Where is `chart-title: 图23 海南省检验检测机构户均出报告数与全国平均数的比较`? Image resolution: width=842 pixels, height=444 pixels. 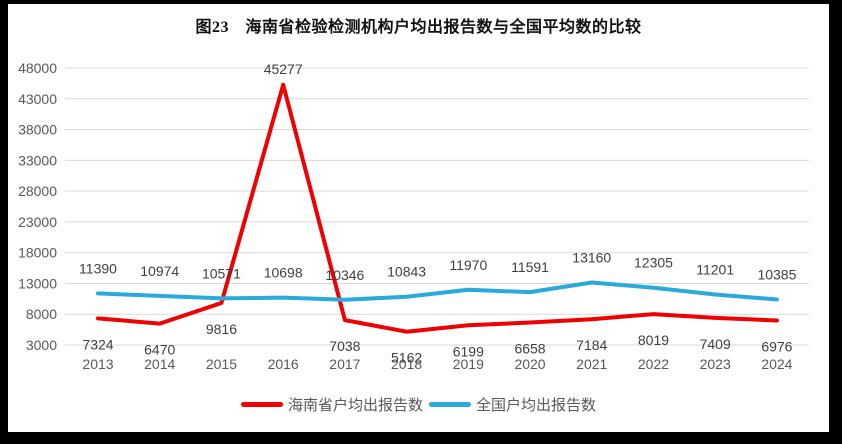 chart-title: 图23 海南省检验检测机构户均出报告数与全国平均数的比较 is located at coordinates (418, 27).